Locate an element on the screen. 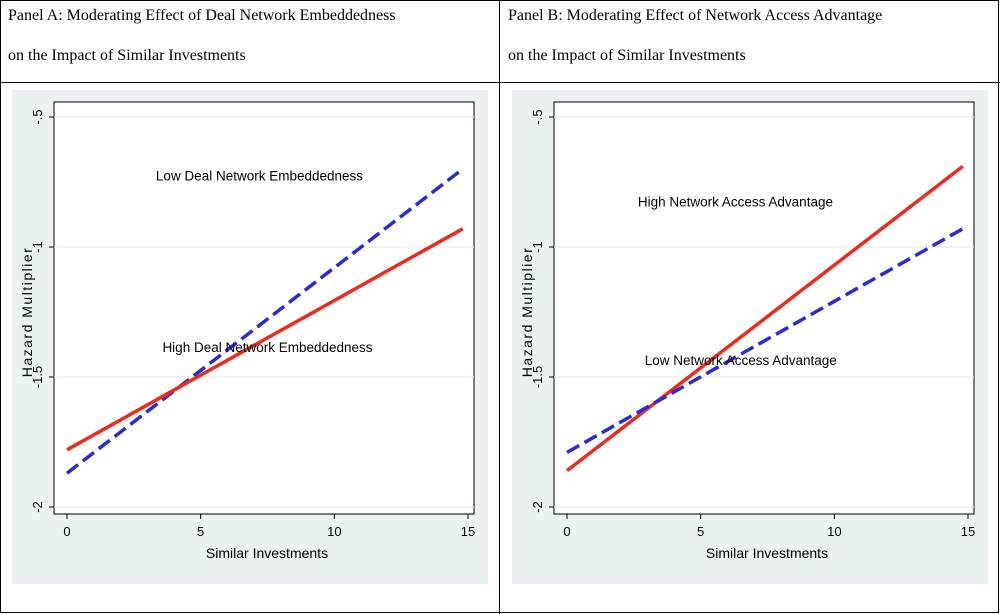 Image resolution: width=1000 pixels, height=614 pixels. column-divider is located at coordinates (499, 307).